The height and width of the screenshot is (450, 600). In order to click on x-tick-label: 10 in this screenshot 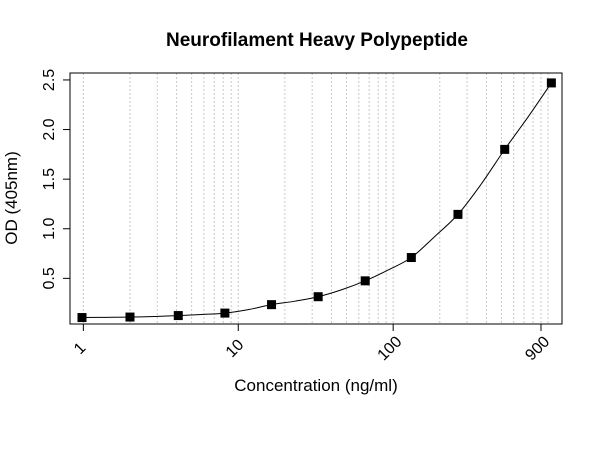, I will do `click(235, 348)`.